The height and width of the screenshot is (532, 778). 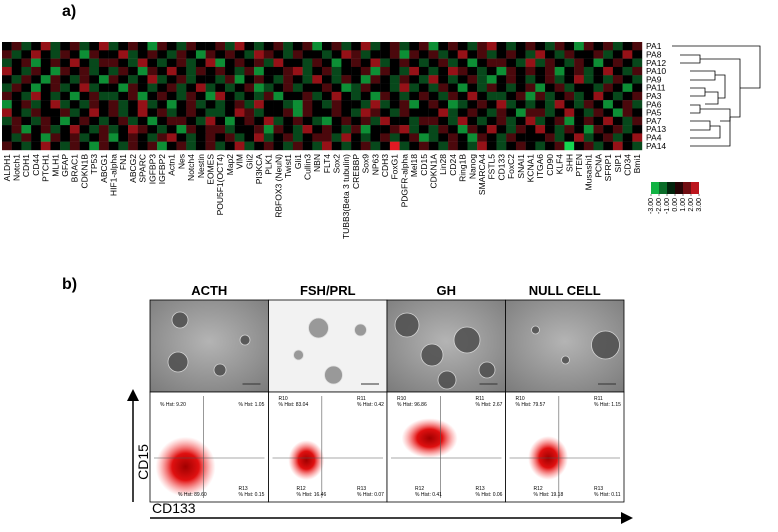 What do you see at coordinates (230, 165) in the screenshot?
I see `gene-label: Map2` at bounding box center [230, 165].